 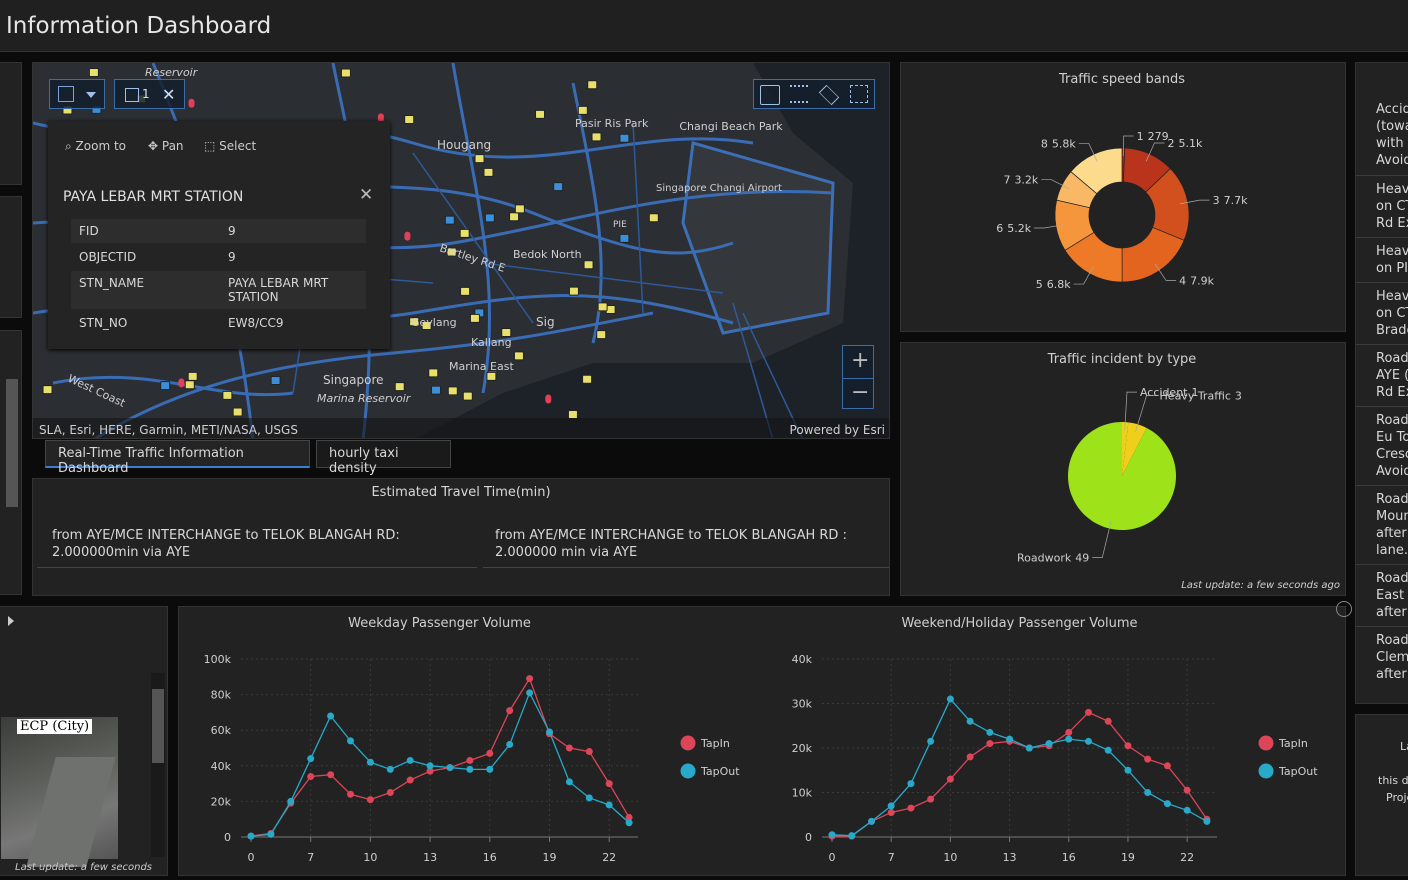 What do you see at coordinates (860, 360) in the screenshot?
I see `zoom-in: +` at bounding box center [860, 360].